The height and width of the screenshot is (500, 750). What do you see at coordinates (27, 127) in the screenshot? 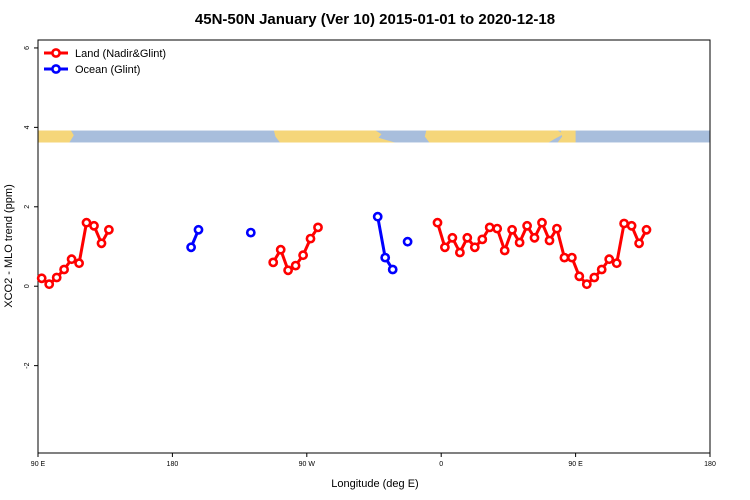
I see `y-tick-label: 4` at bounding box center [27, 127].